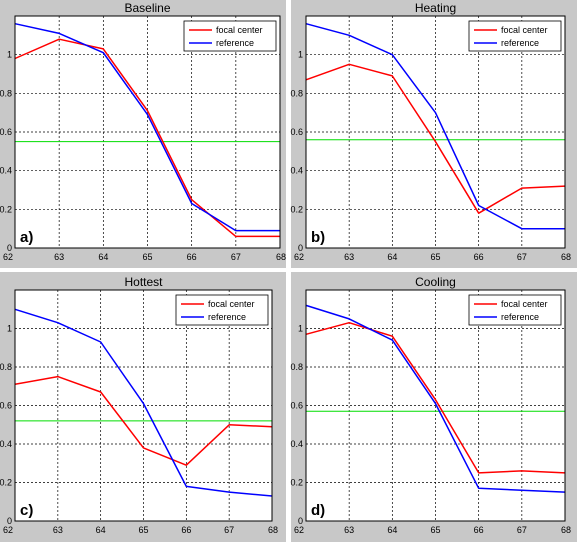 Image resolution: width=577 pixels, height=542 pixels. Describe the element at coordinates (318, 510) in the screenshot. I see `panel-label: d)` at that location.